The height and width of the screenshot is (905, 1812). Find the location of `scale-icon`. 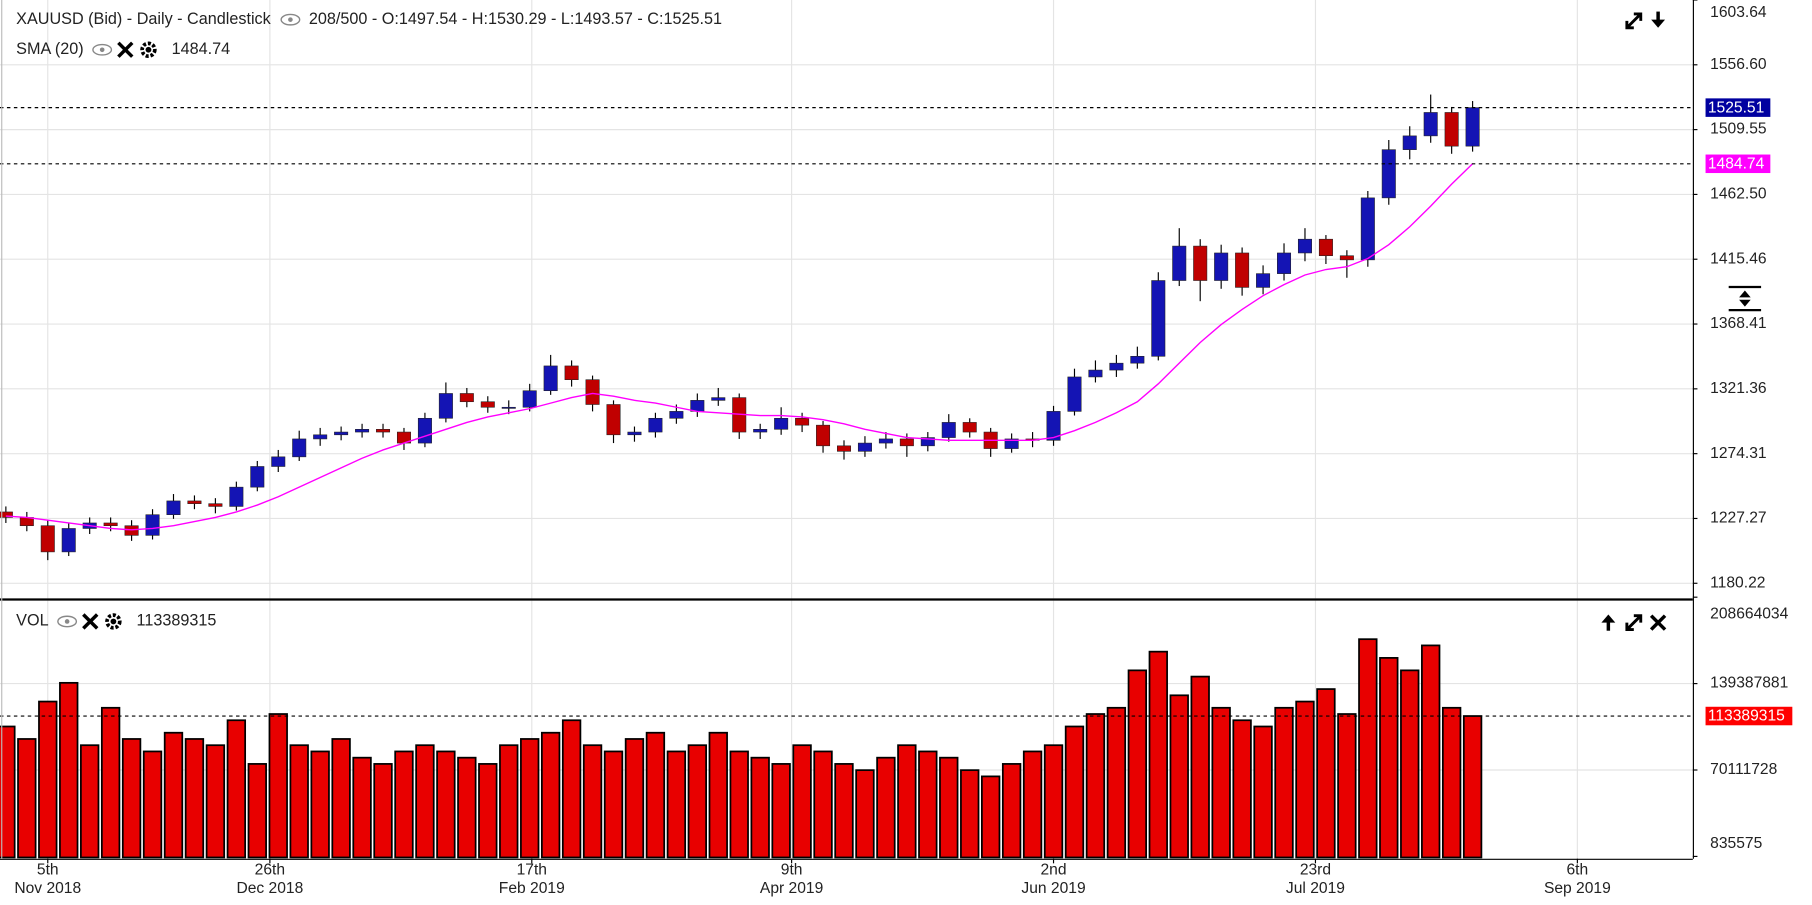

scale-icon is located at coordinates (1745, 298).